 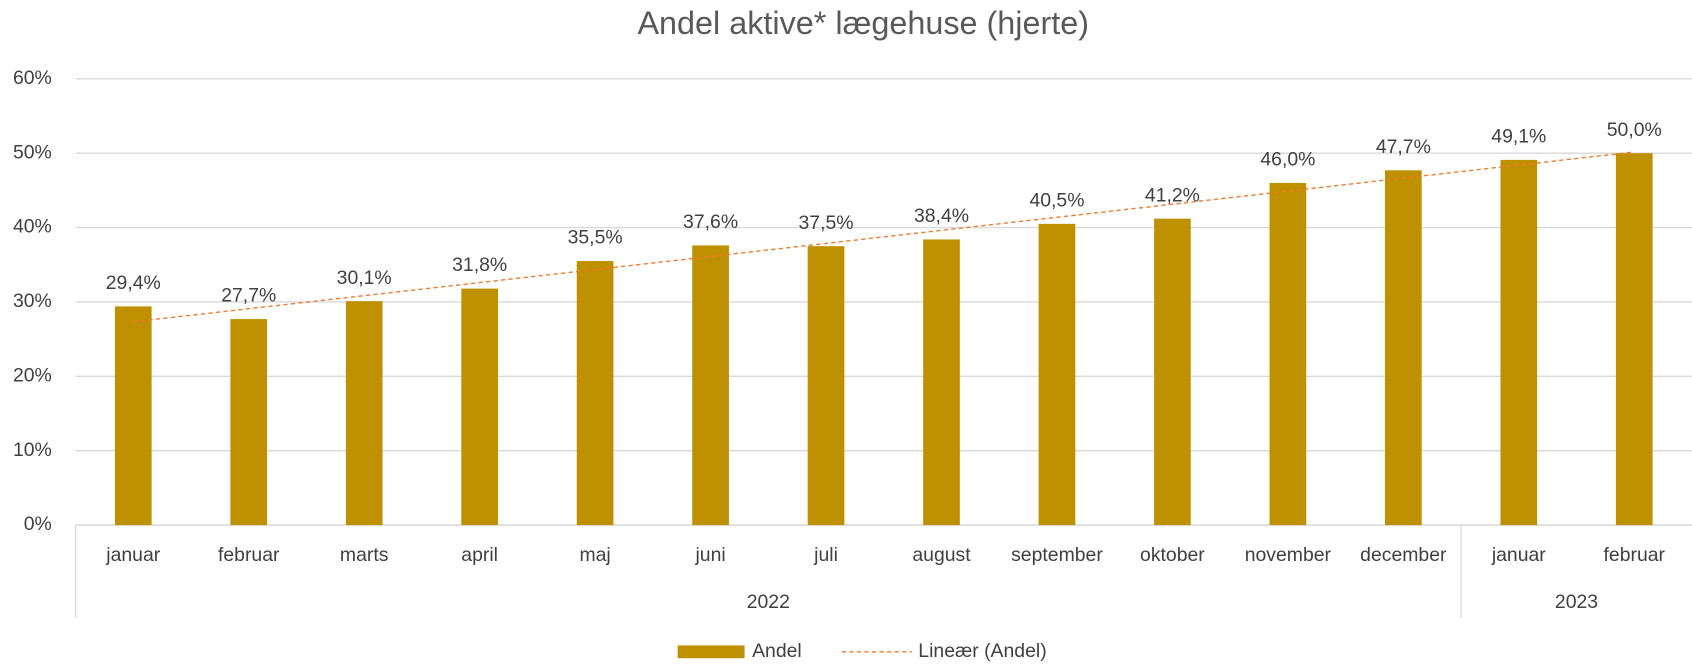 What do you see at coordinates (1576, 602) in the screenshot?
I see `group-label: 2023` at bounding box center [1576, 602].